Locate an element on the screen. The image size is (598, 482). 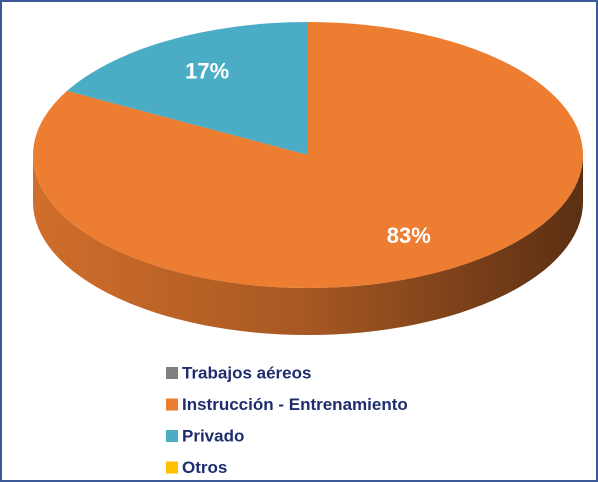
data-label: 17% is located at coordinates (207, 70).